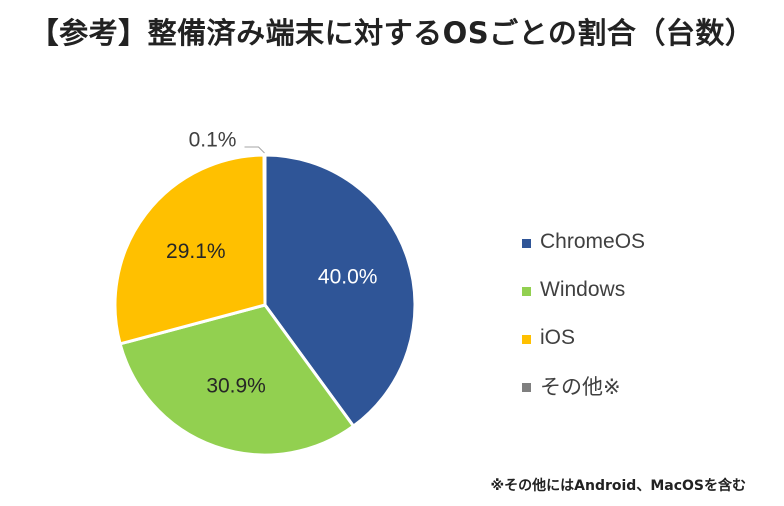  What do you see at coordinates (583, 338) in the screenshot?
I see `legend-item-3: iOS` at bounding box center [583, 338].